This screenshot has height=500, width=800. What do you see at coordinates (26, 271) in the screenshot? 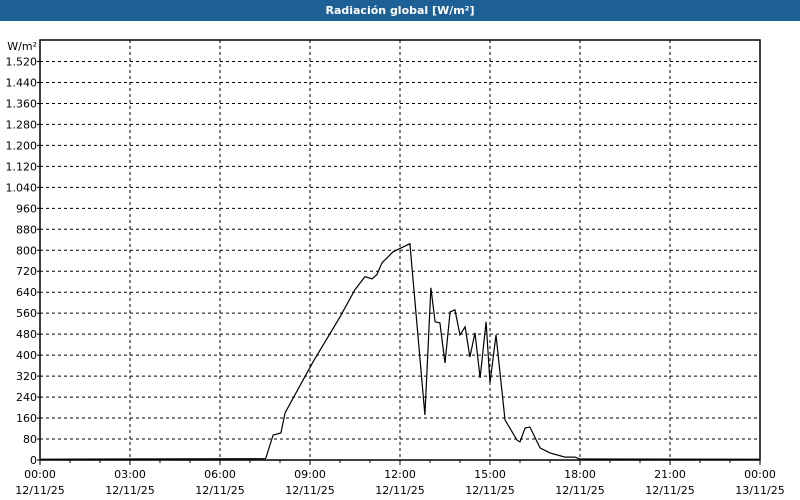
I see `y-tick-label: 720` at bounding box center [26, 271].